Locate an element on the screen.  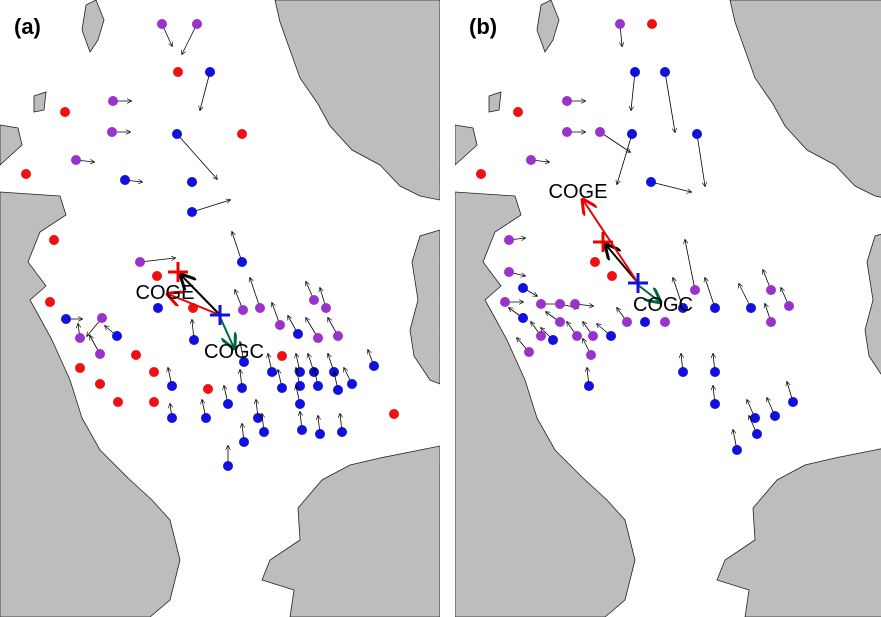
shift-arrow-black is located at coordinates (201, 295).